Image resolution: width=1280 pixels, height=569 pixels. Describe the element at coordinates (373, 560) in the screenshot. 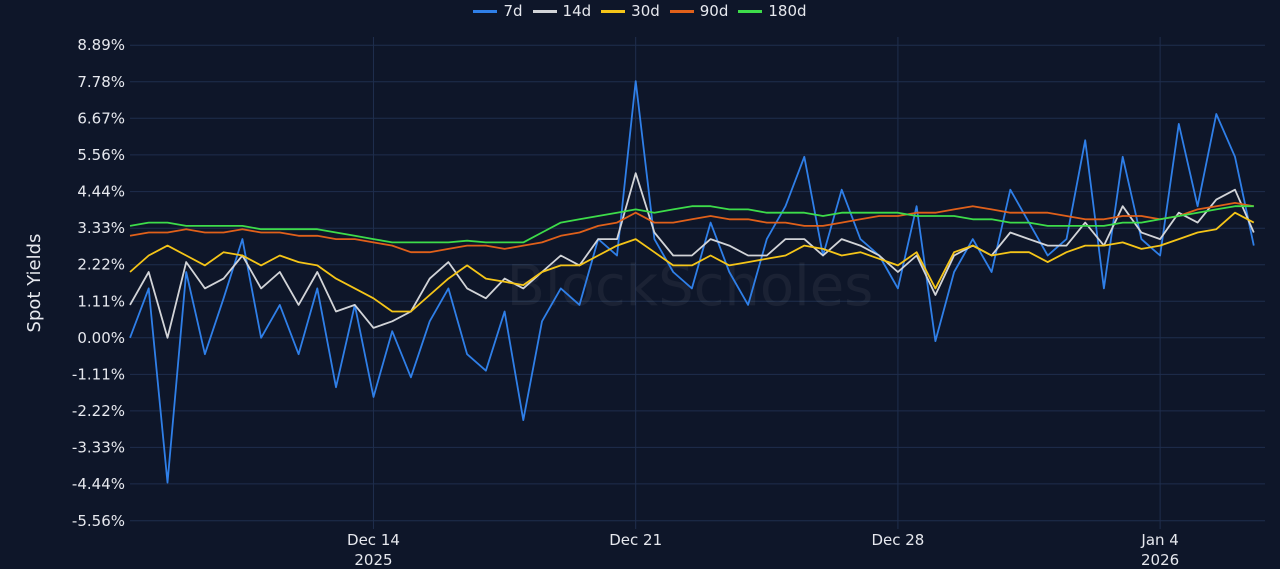

I see `x-tick-year-label: 2025` at that location.